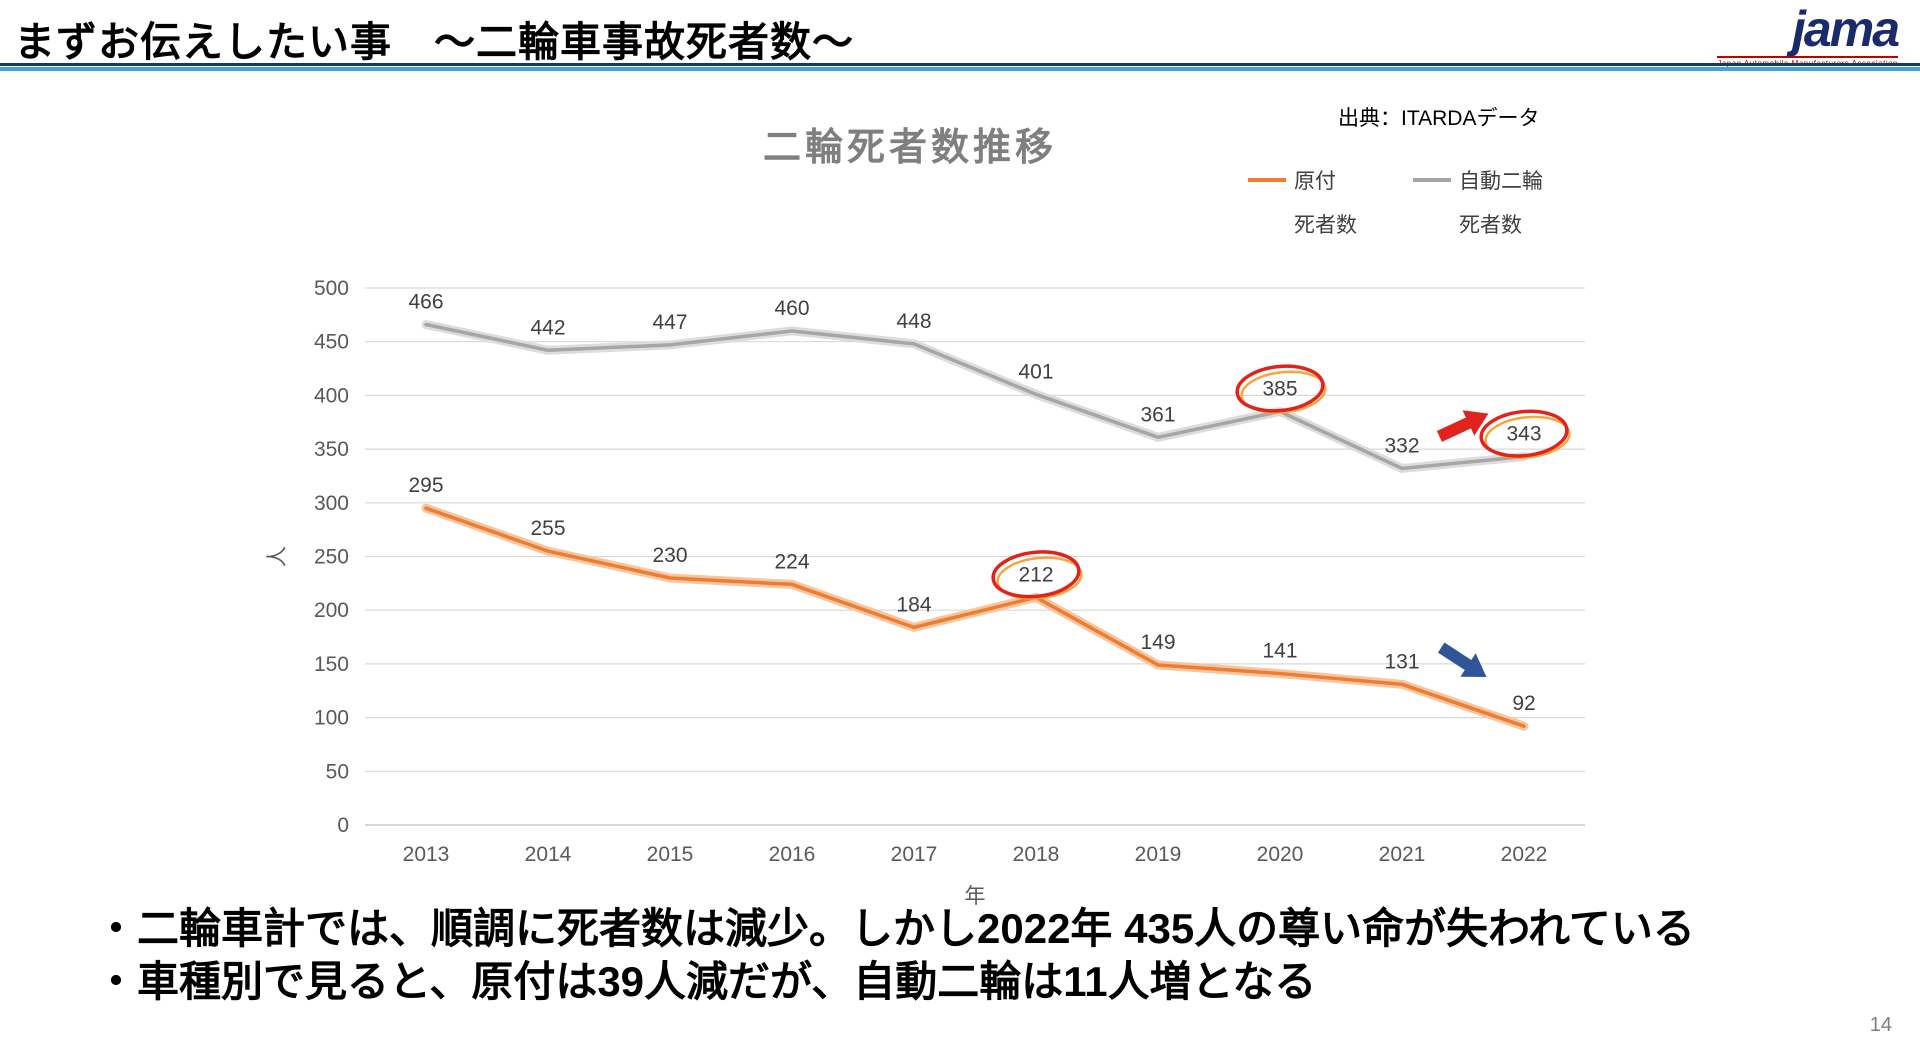 This screenshot has width=1920, height=1049. Describe the element at coordinates (434, 42) in the screenshot. I see `page-title: まずお伝えしたい事 ～二輪車事故死者数～` at that location.